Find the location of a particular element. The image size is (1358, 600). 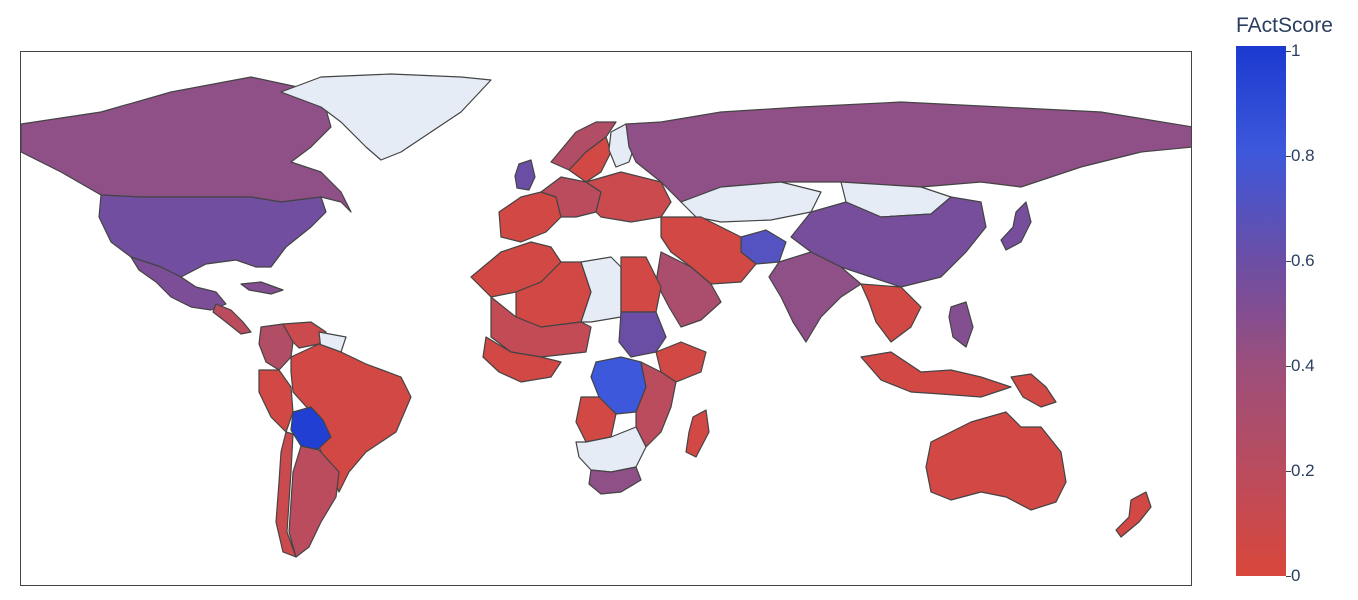

region-india is located at coordinates (815, 297).